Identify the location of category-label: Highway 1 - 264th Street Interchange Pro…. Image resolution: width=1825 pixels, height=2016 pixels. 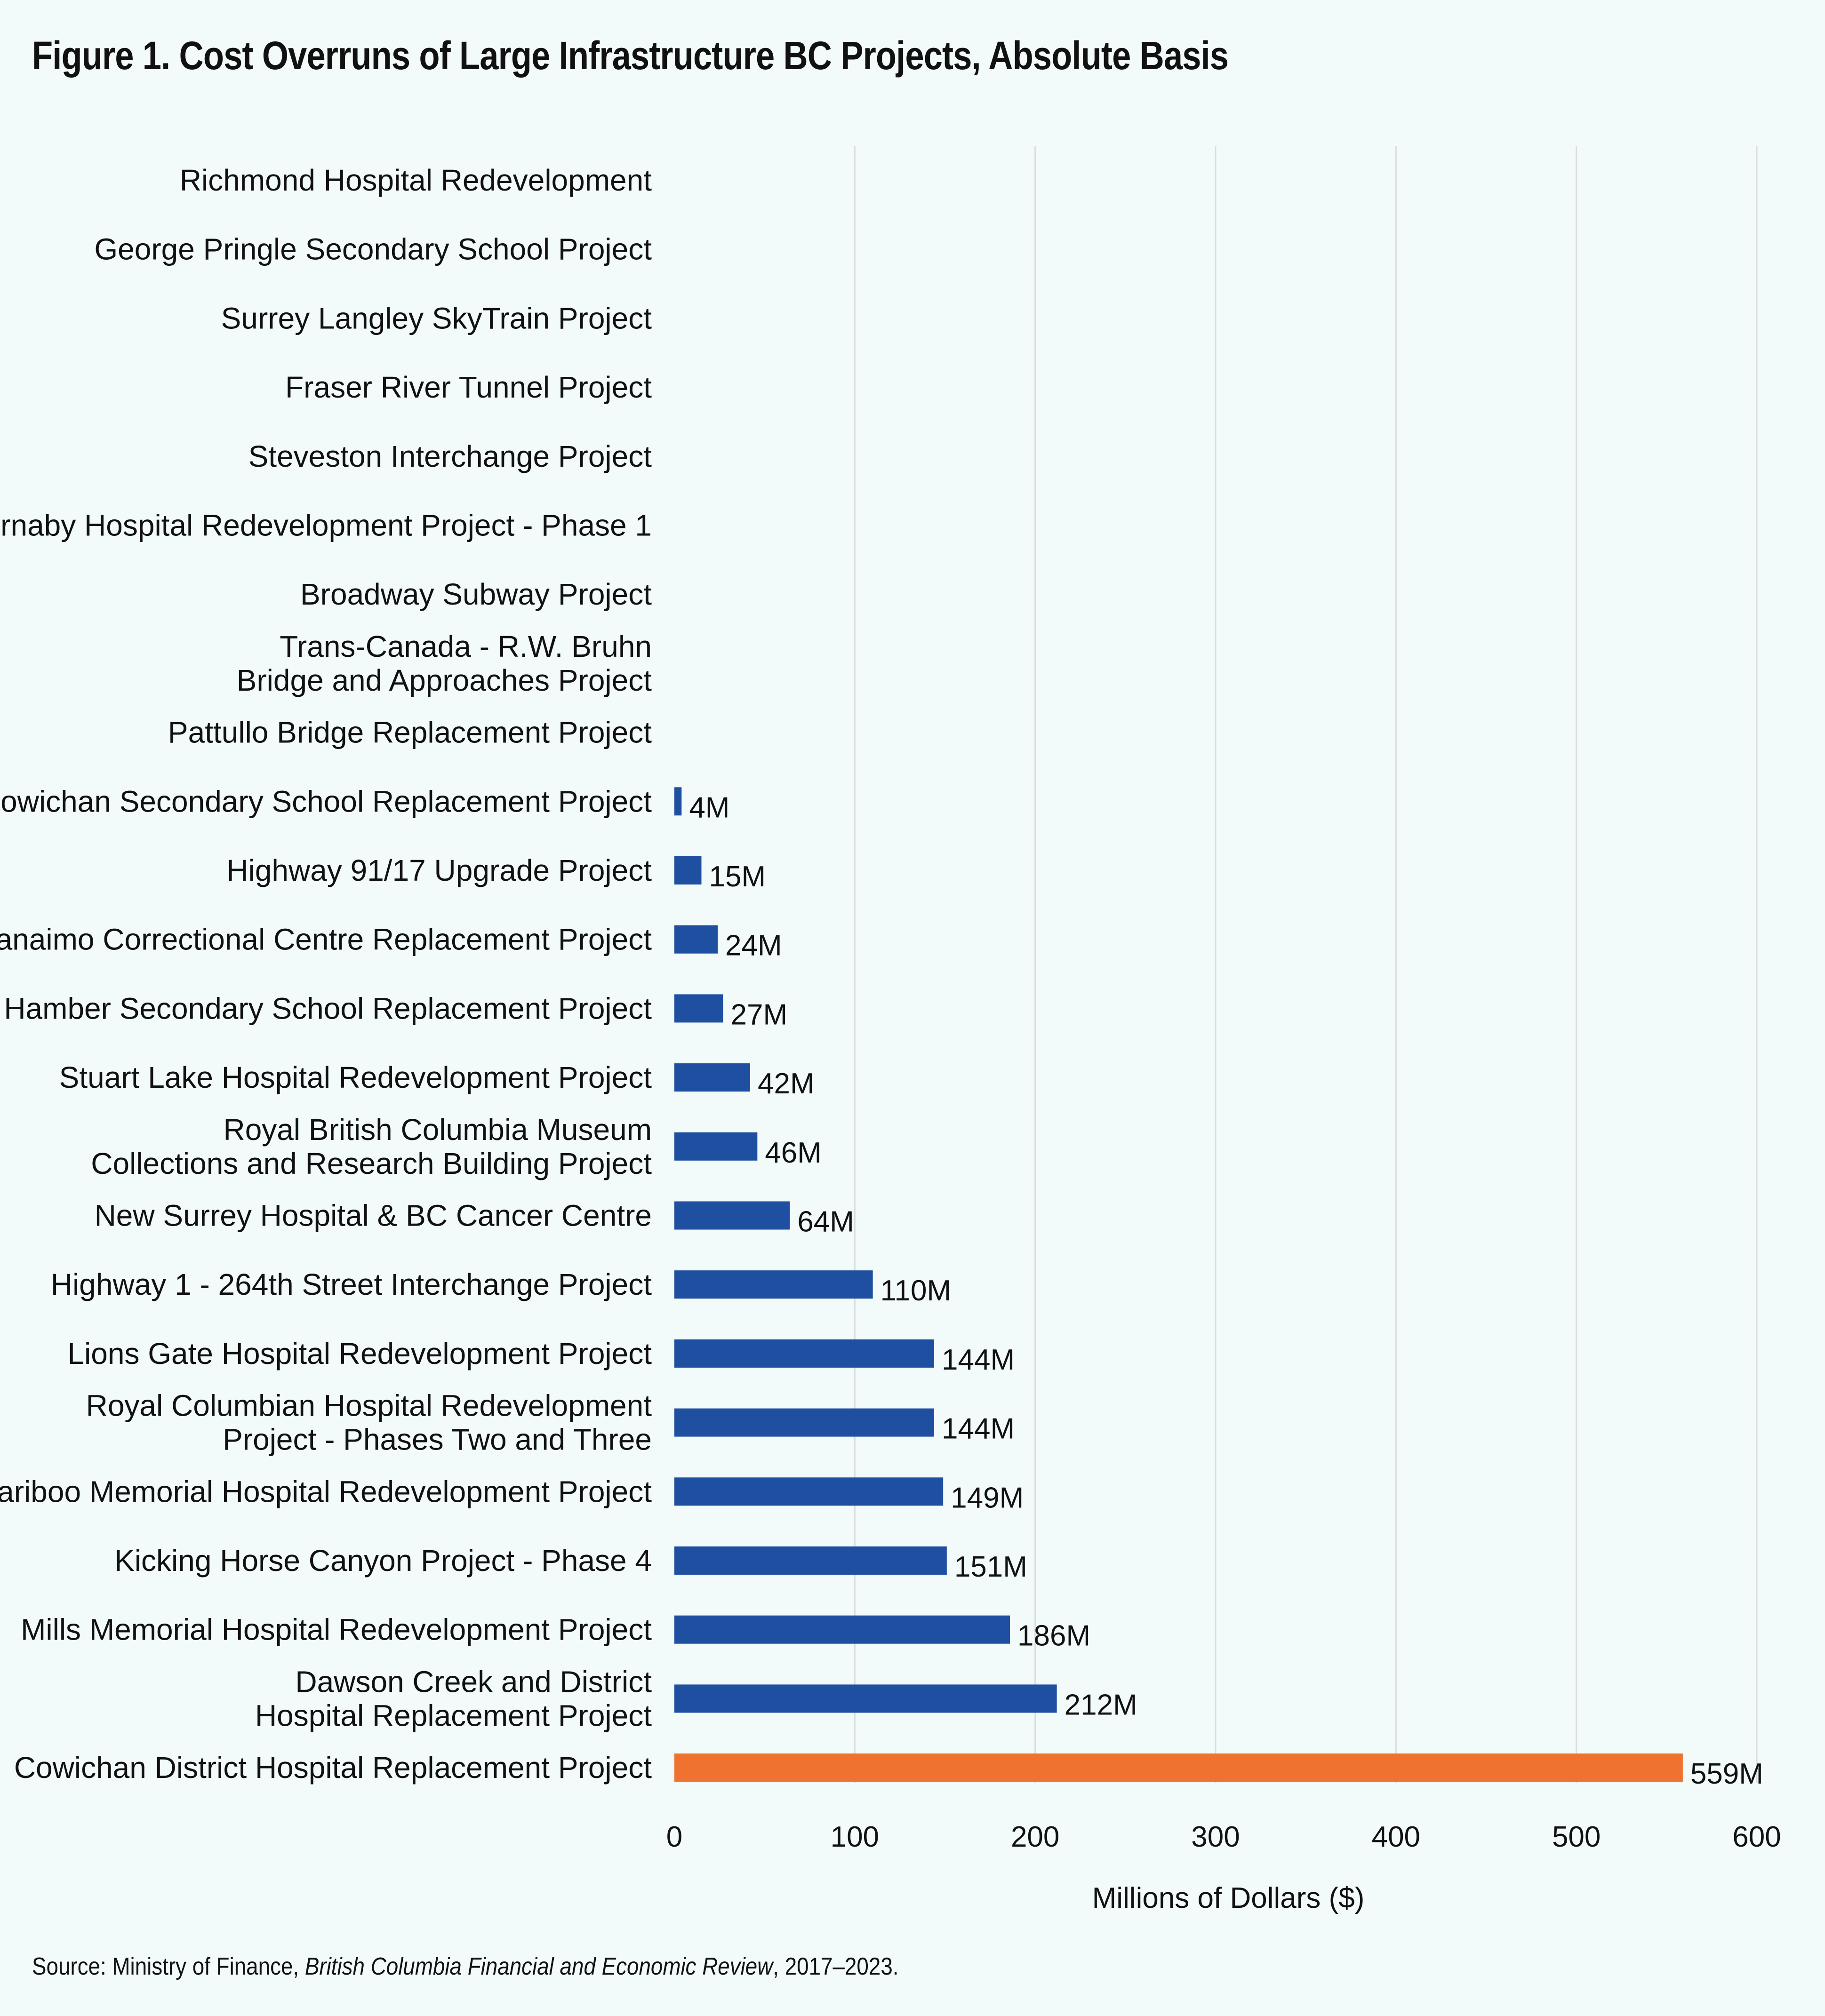
(351, 1284).